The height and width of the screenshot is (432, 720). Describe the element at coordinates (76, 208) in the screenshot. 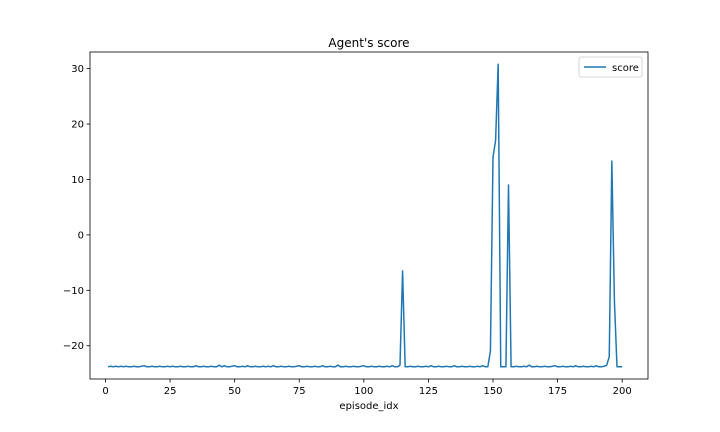

I see `y-axis: −20 −10 0 10 20 30` at that location.